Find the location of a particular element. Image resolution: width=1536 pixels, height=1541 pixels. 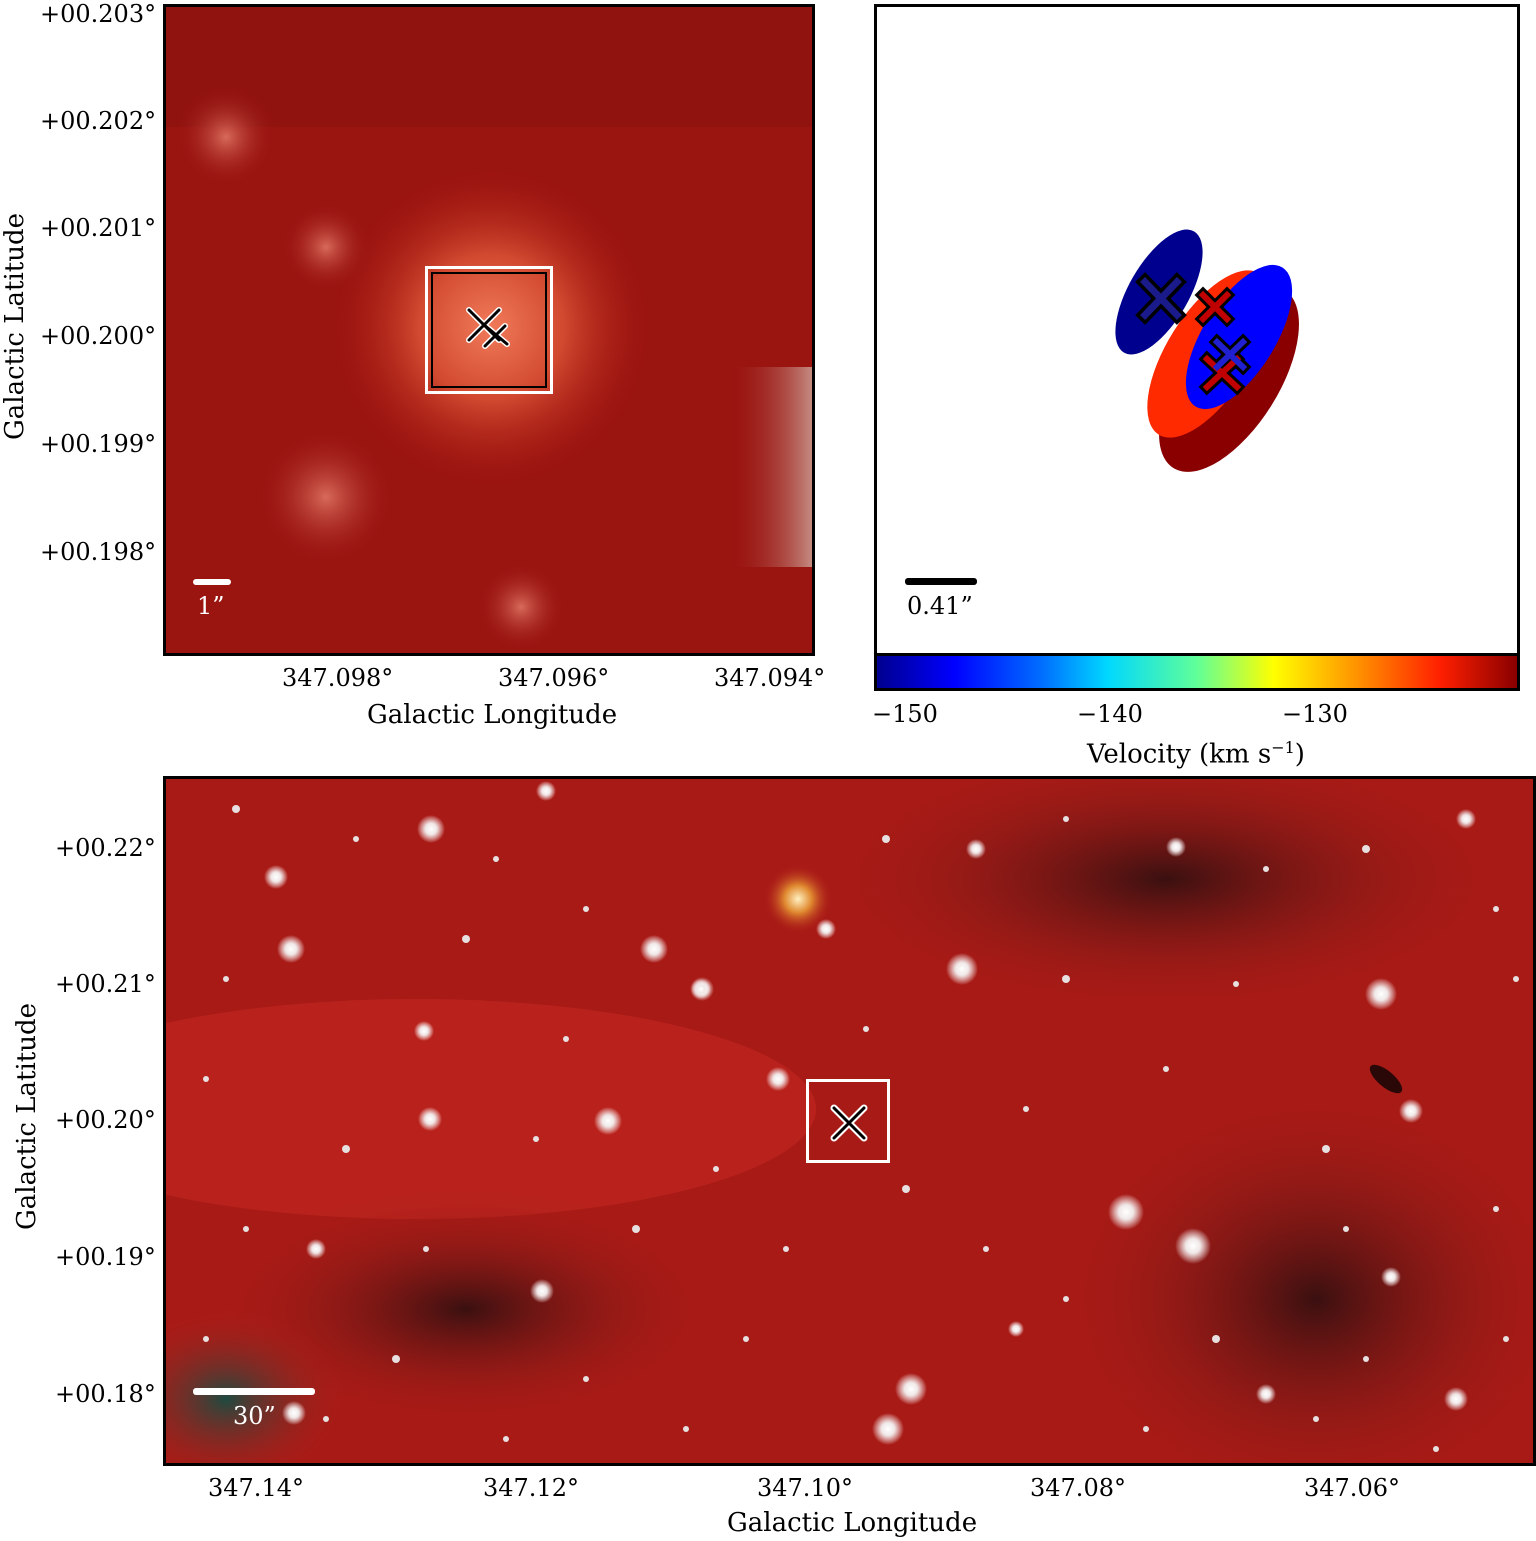

x-tick-label: 347.14° is located at coordinates (256, 1488).